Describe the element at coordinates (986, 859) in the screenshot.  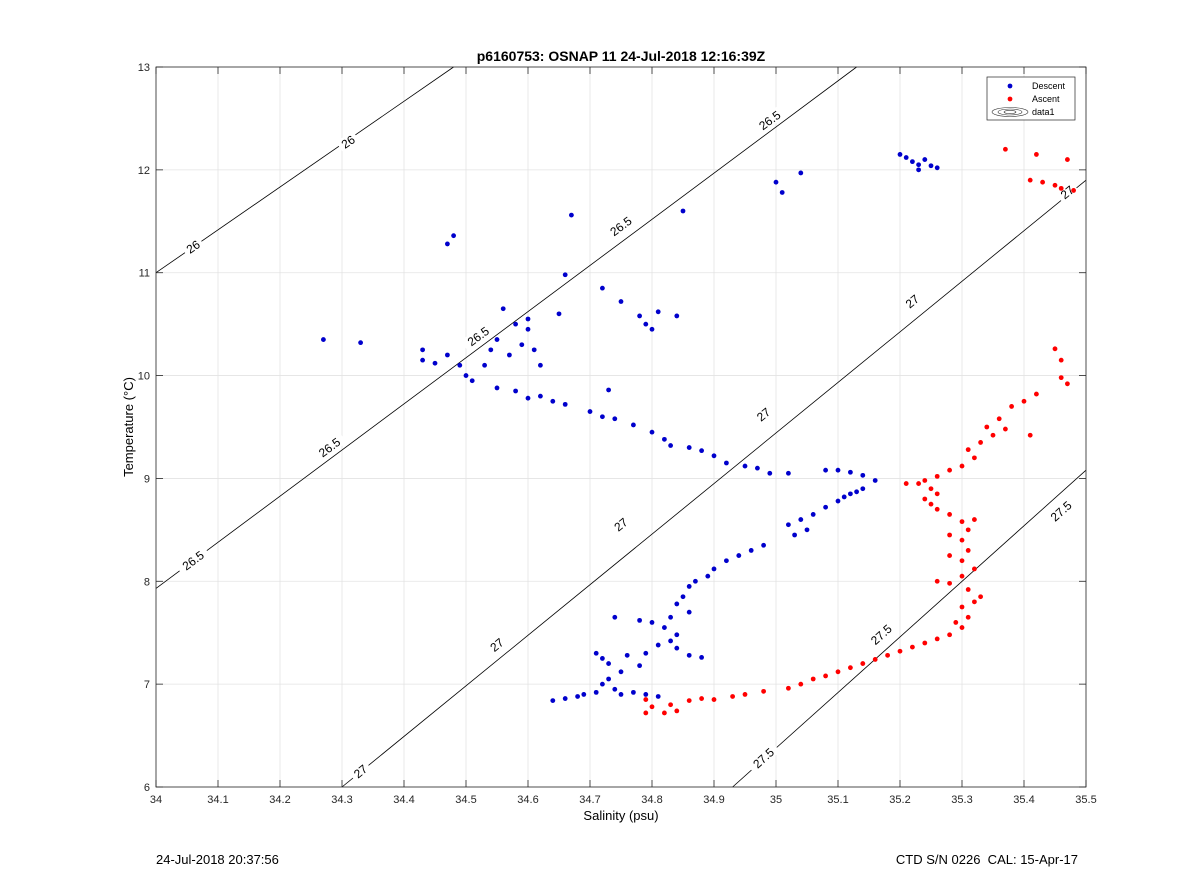
I see `ctd-calibration-info: CTD S/N 0226 CAL: 15-Apr-17` at that location.